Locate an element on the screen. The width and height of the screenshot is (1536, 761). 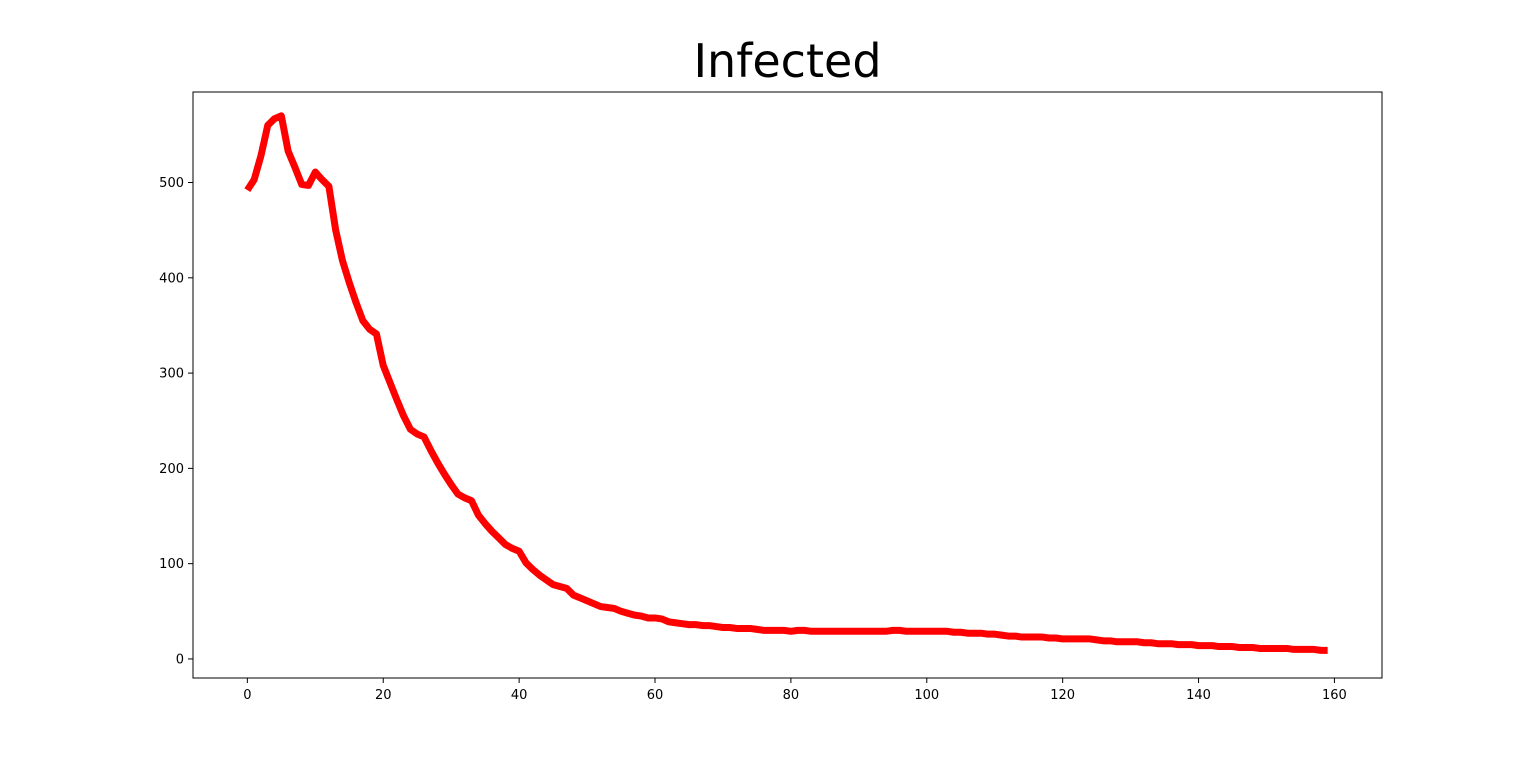
x-tick-label-120: 120 is located at coordinates (1062, 695).